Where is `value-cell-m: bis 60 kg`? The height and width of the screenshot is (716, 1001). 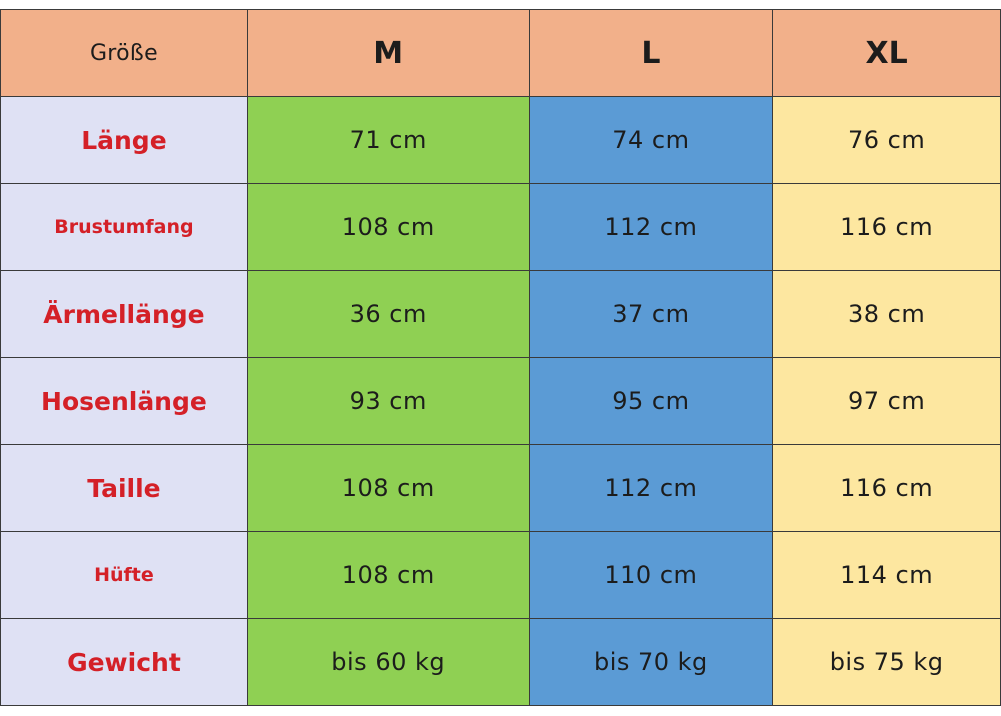 value-cell-m: bis 60 kg is located at coordinates (388, 662).